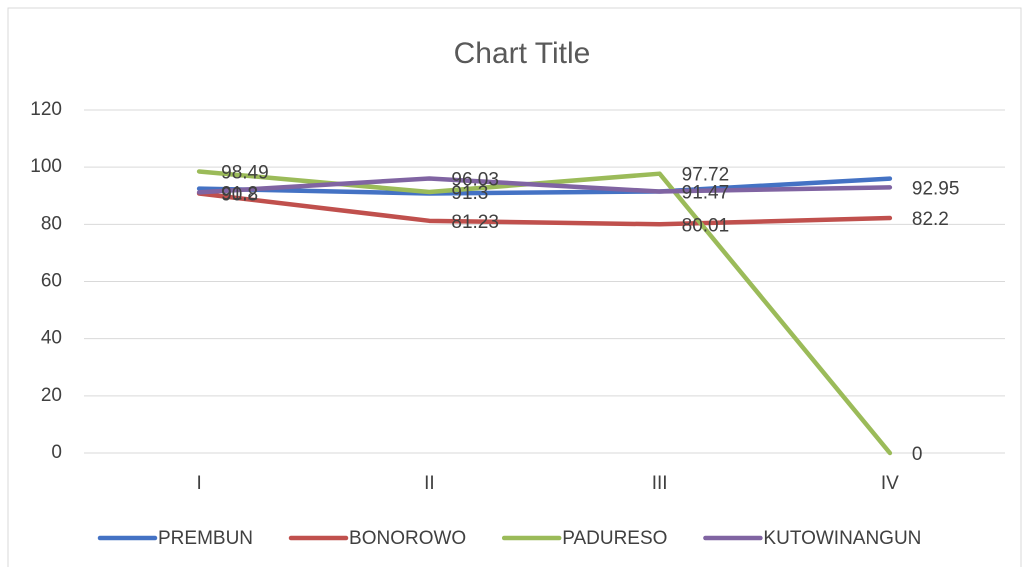 The height and width of the screenshot is (572, 1024). What do you see at coordinates (706, 225) in the screenshot?
I see `data-label: 80.01` at bounding box center [706, 225].